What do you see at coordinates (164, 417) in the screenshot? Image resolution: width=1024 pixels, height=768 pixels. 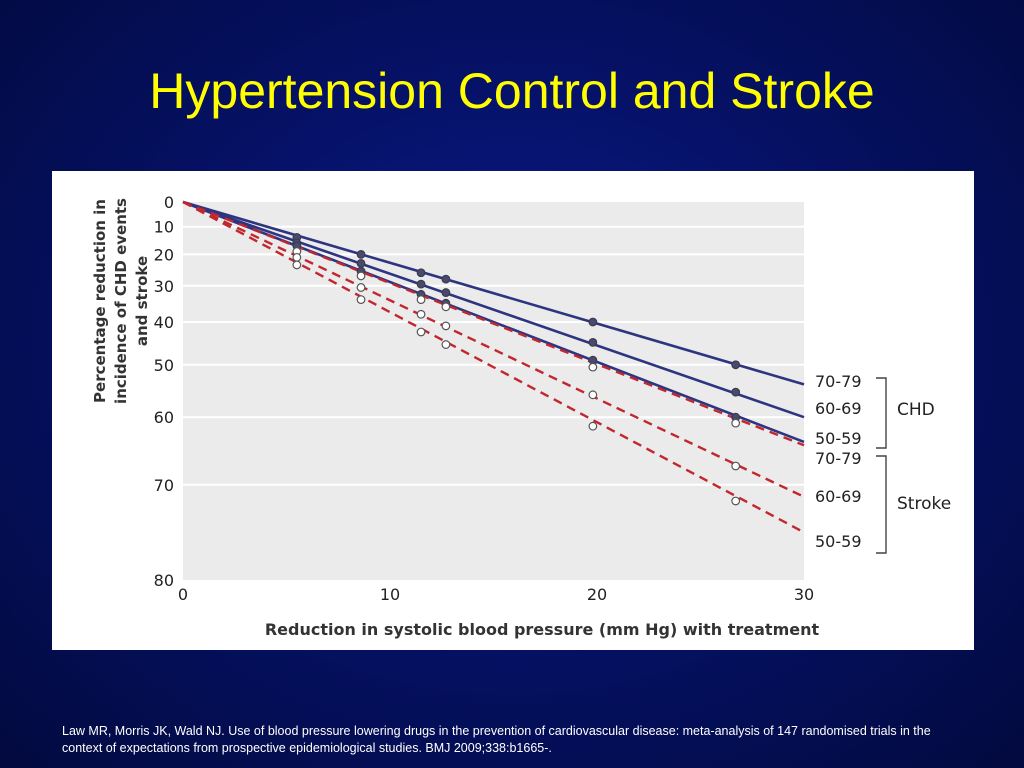 I see `y-tick-label: 60` at bounding box center [164, 417].